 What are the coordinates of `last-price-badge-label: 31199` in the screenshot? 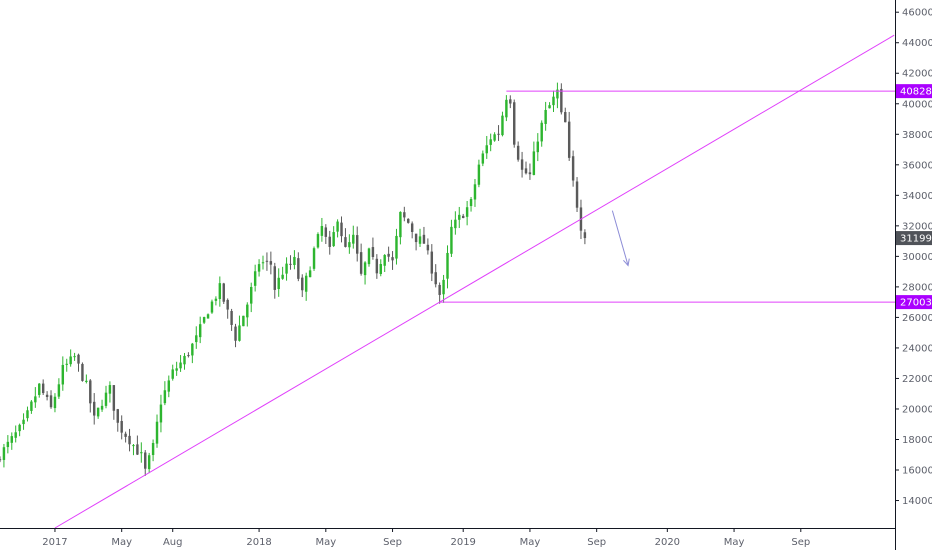 It's located at (916, 239).